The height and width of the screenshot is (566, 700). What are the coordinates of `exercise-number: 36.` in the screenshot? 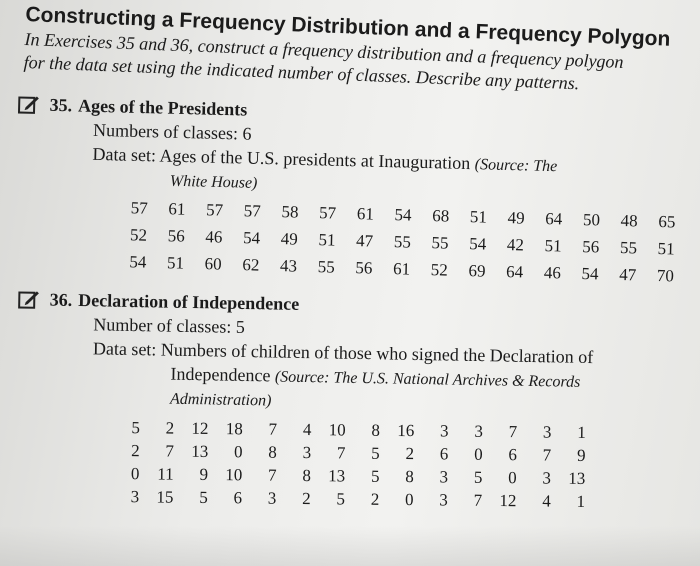 It's located at (61, 299).